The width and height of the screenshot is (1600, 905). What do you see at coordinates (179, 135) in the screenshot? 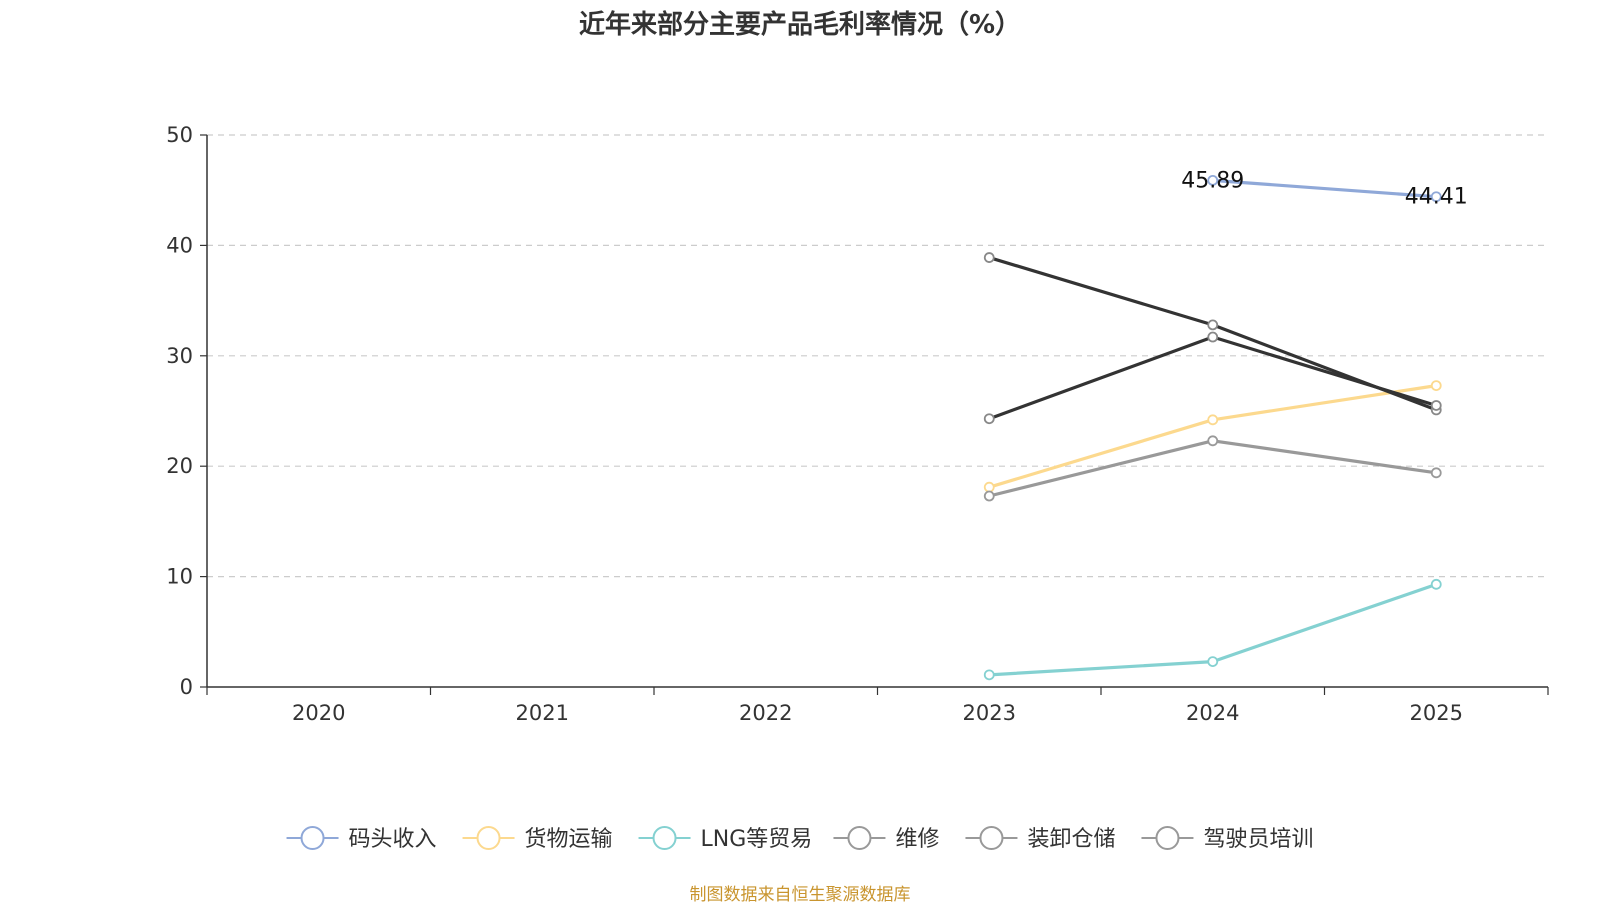
I see `y-tick-label: 50` at bounding box center [179, 135].